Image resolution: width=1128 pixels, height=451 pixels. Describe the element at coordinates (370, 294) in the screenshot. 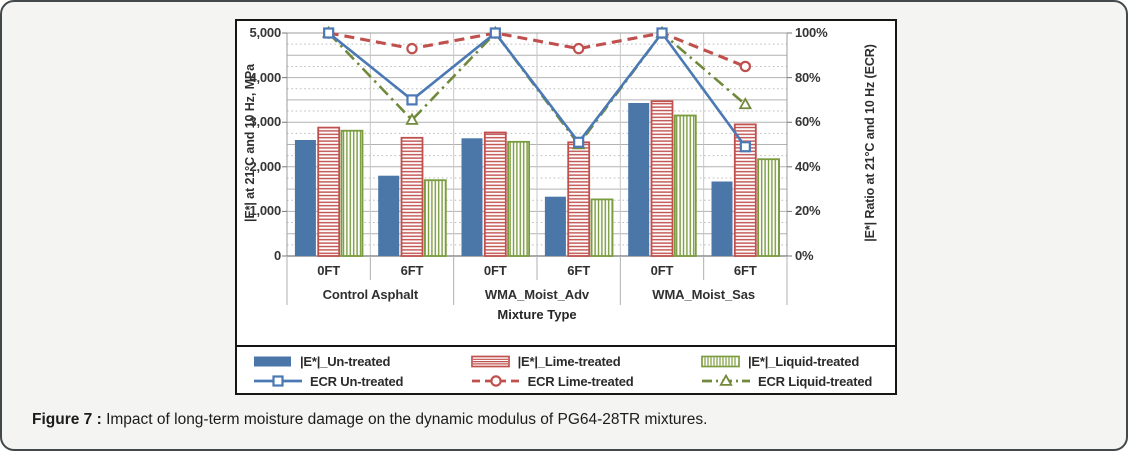

I see `group-label: Control Asphalt` at that location.